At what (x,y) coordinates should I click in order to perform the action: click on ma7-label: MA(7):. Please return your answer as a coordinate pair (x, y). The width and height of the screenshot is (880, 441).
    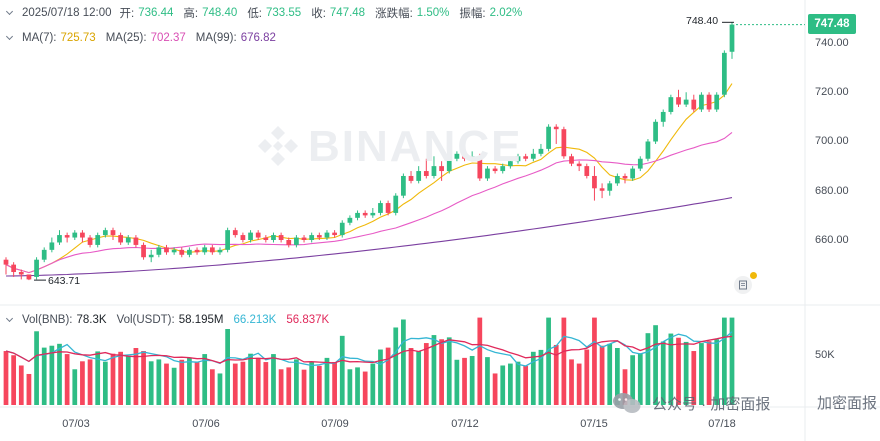
    Looking at the image, I should click on (39, 38).